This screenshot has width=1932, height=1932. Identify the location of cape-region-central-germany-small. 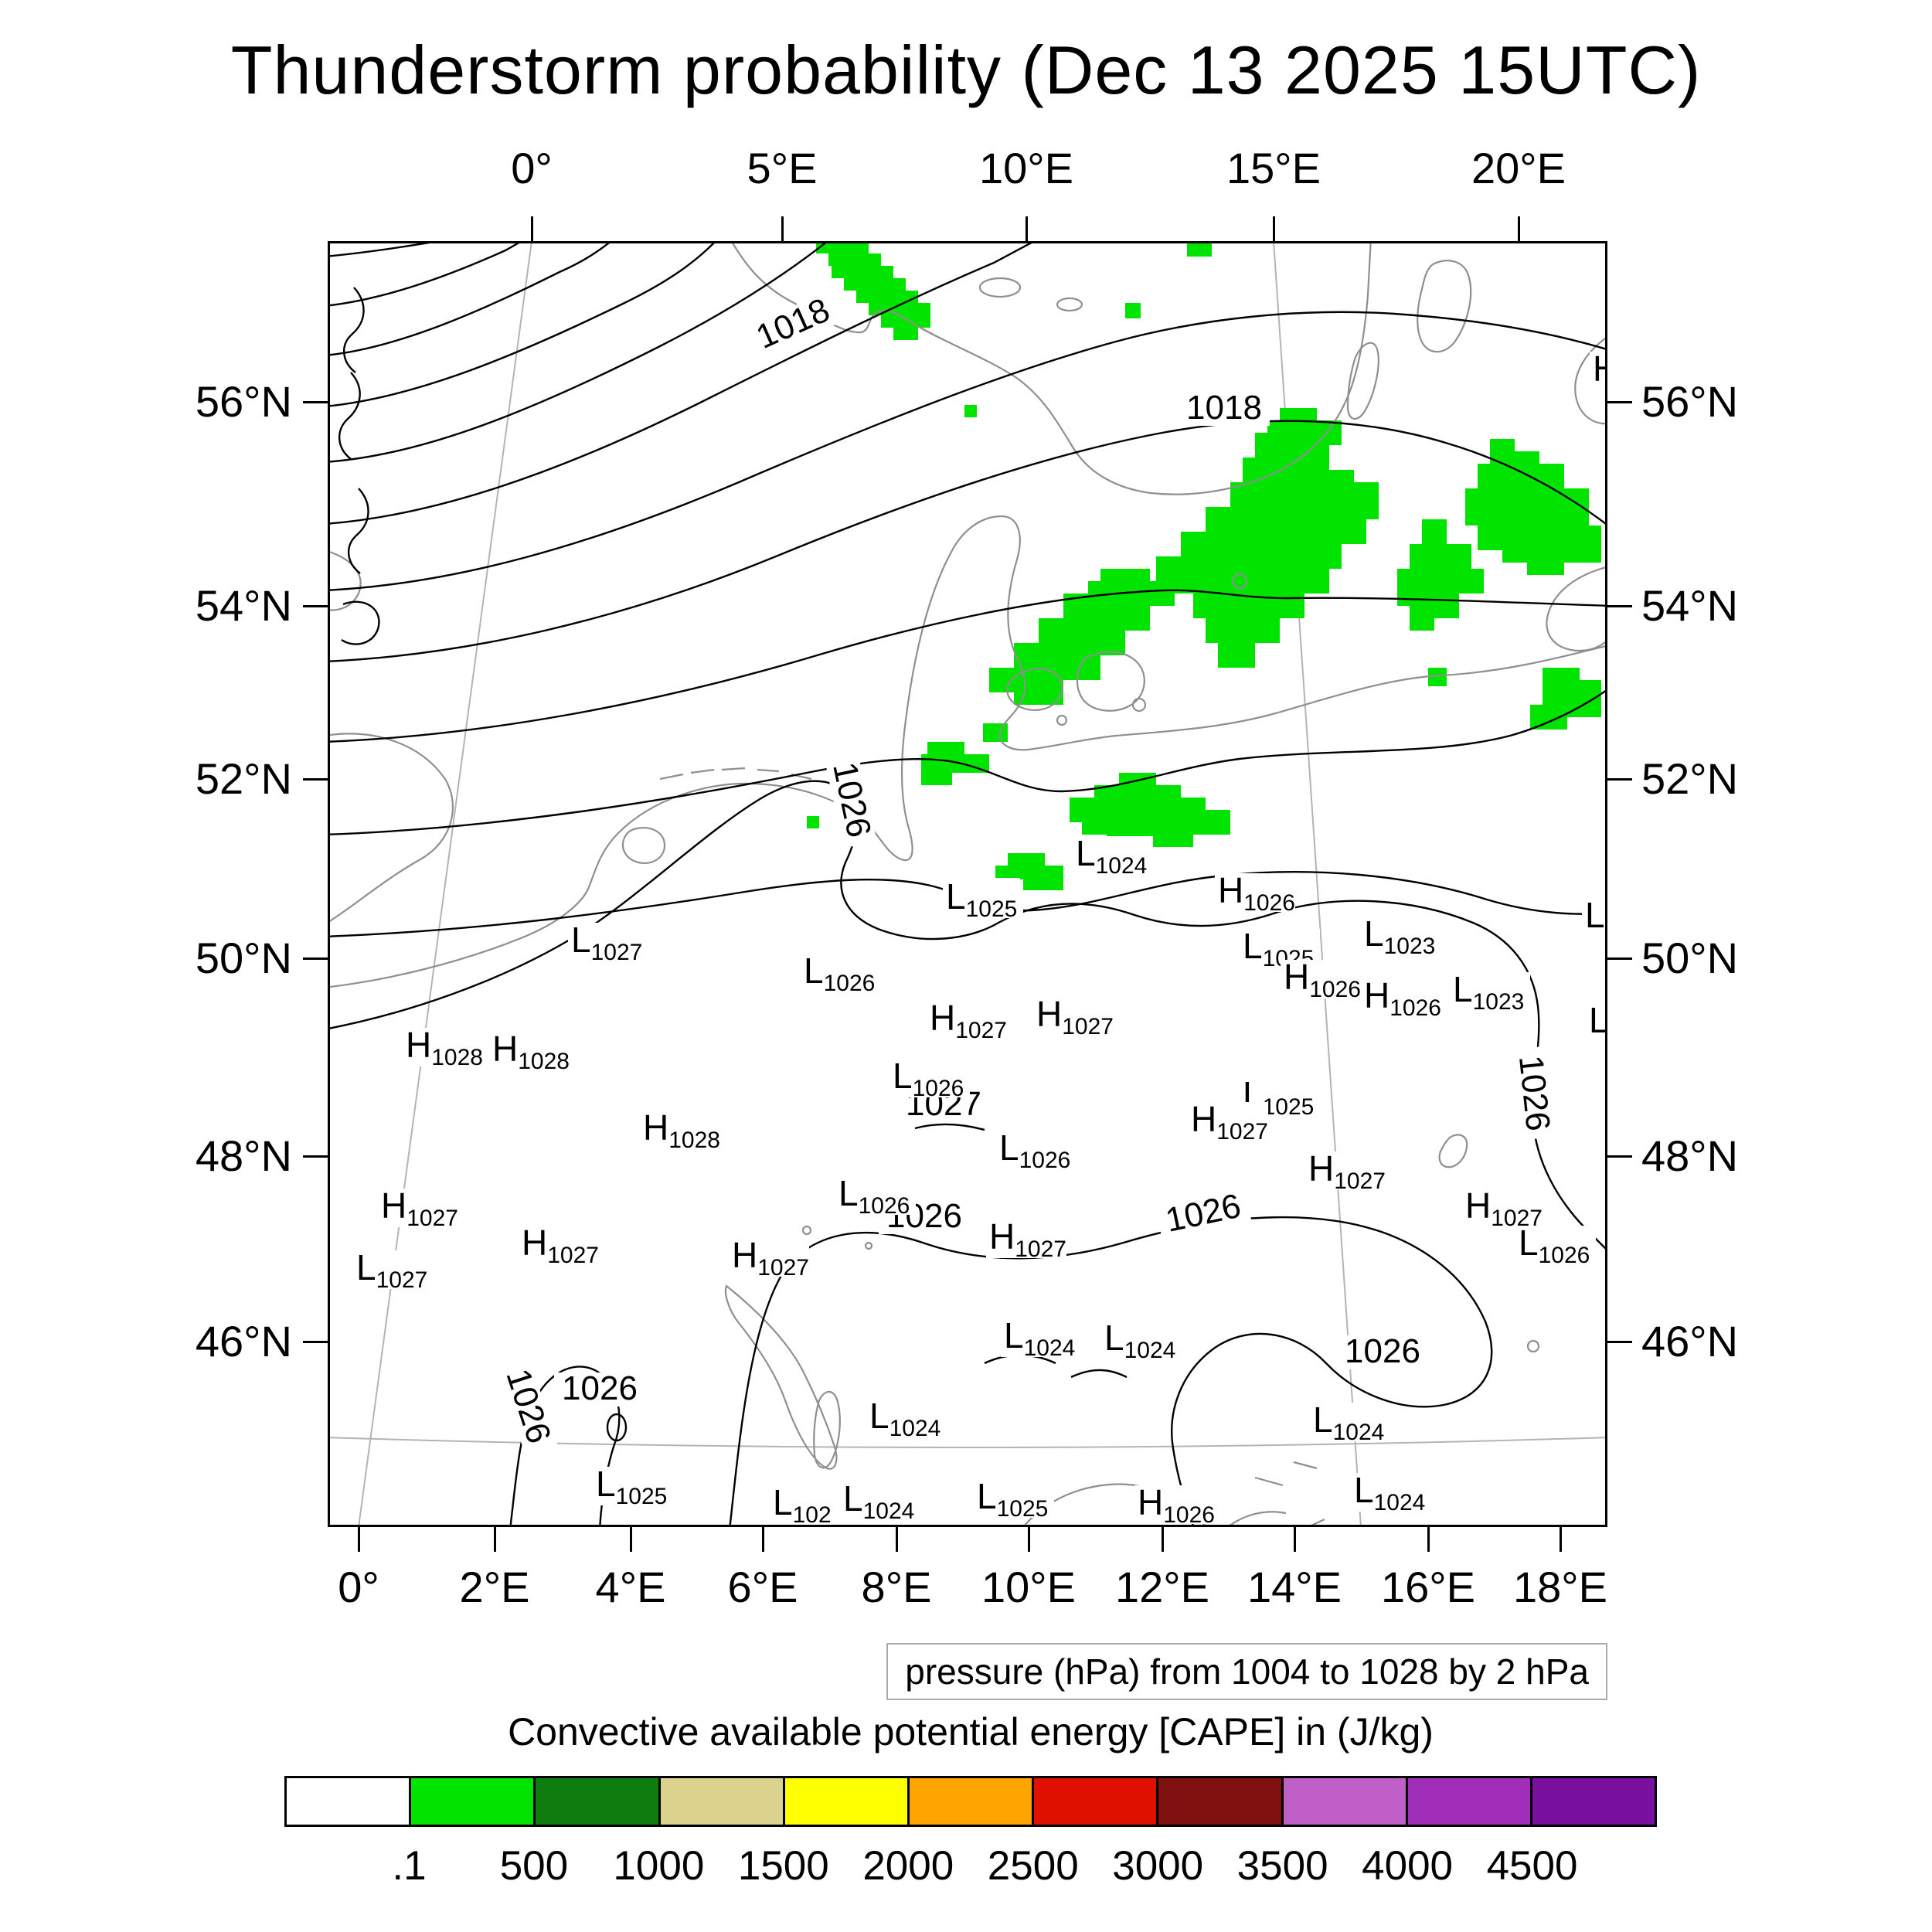
(1029, 871).